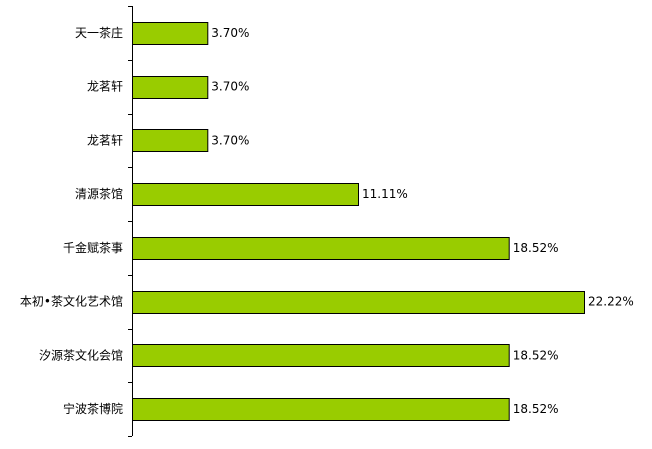 The width and height of the screenshot is (652, 449). I want to click on axis-ticks, so click(130, 221).